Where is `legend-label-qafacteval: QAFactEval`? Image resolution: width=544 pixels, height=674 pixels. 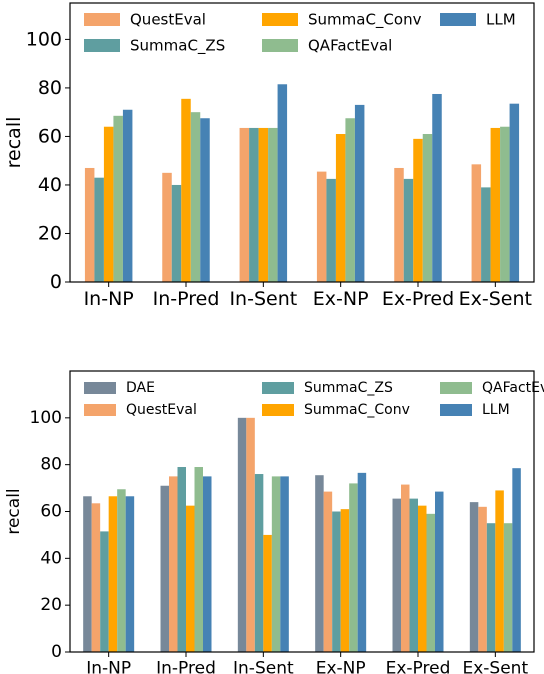 legend-label-qafacteval: QAFactEval is located at coordinates (350, 46).